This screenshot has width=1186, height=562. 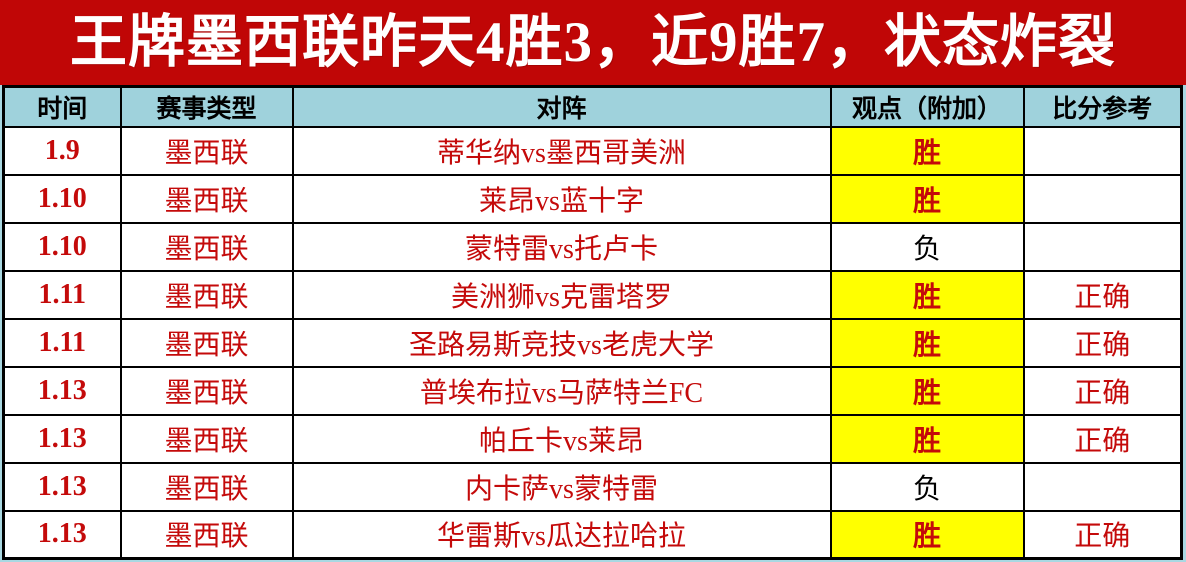 I want to click on col-header-result: 比分参考, so click(x=1102, y=106).